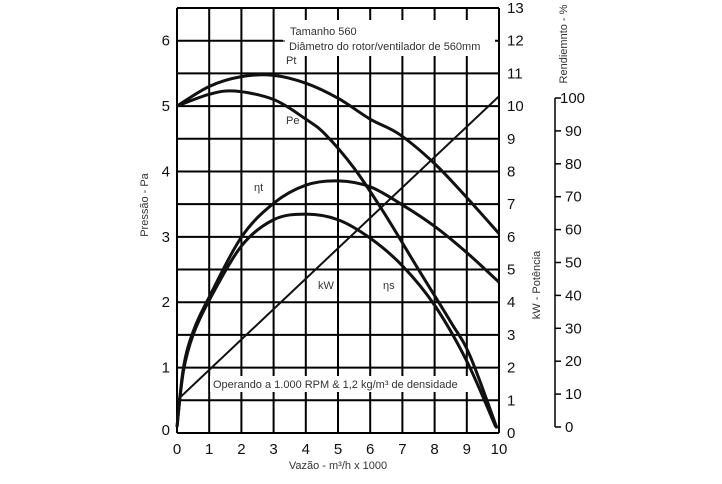 This screenshot has width=722, height=484. What do you see at coordinates (515, 73) in the screenshot?
I see `kw-tick-label: 11` at bounding box center [515, 73].